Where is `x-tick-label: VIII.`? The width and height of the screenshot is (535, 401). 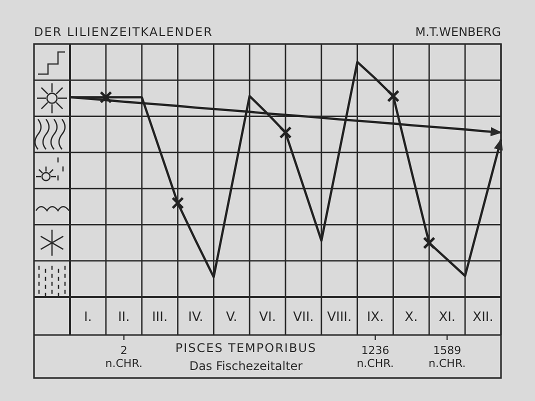
x-tick-label: VIII. is located at coordinates (339, 317).